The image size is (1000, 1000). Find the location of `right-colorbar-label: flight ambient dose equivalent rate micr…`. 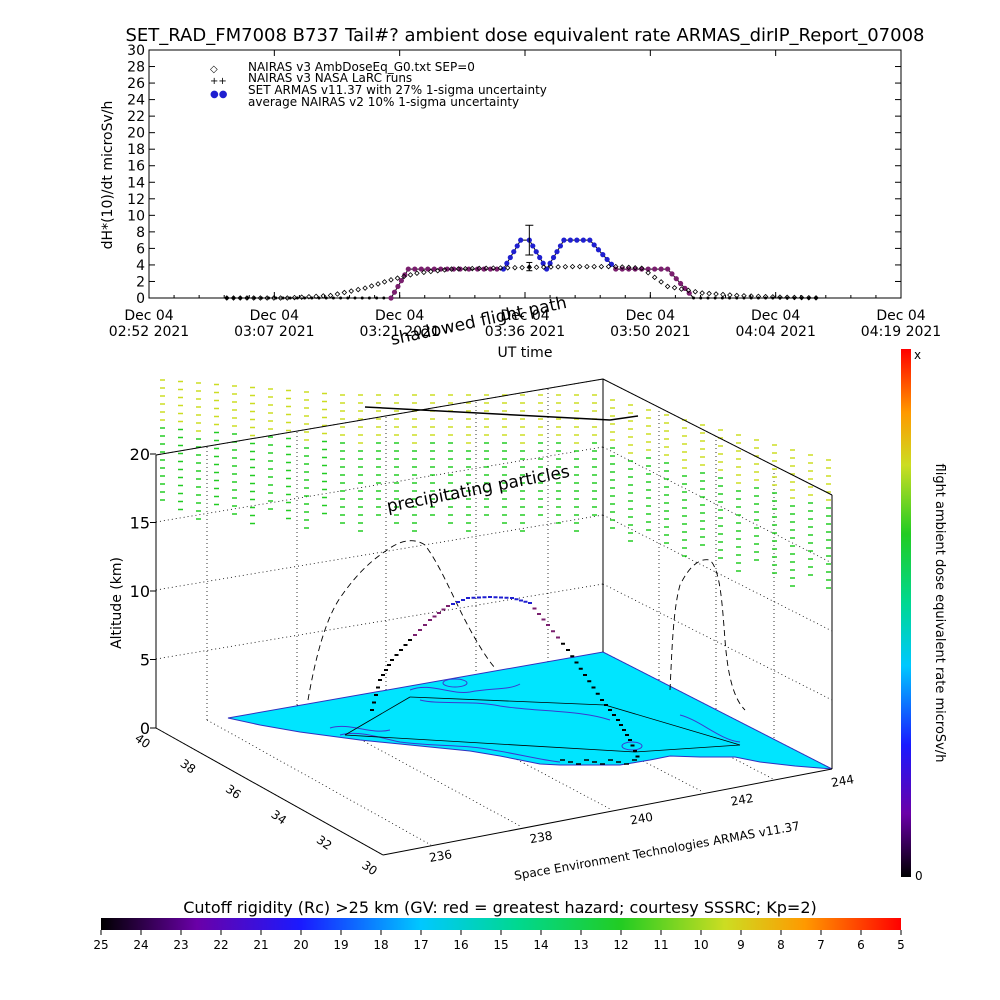

right-colorbar-label: flight ambient dose equivalent rate micr… is located at coordinates (939, 613).